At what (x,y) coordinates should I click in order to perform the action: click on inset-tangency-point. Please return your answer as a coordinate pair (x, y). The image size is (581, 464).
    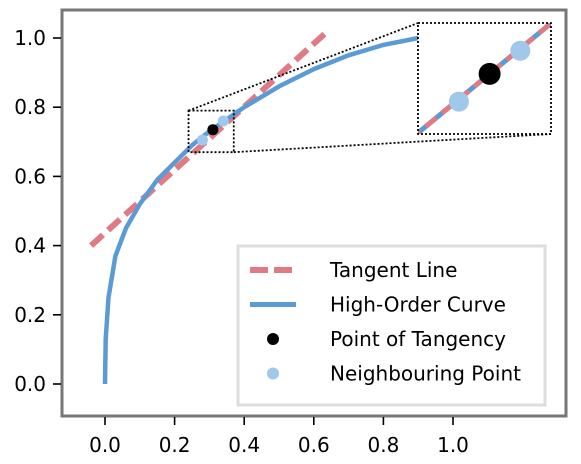
    Looking at the image, I should click on (489, 73).